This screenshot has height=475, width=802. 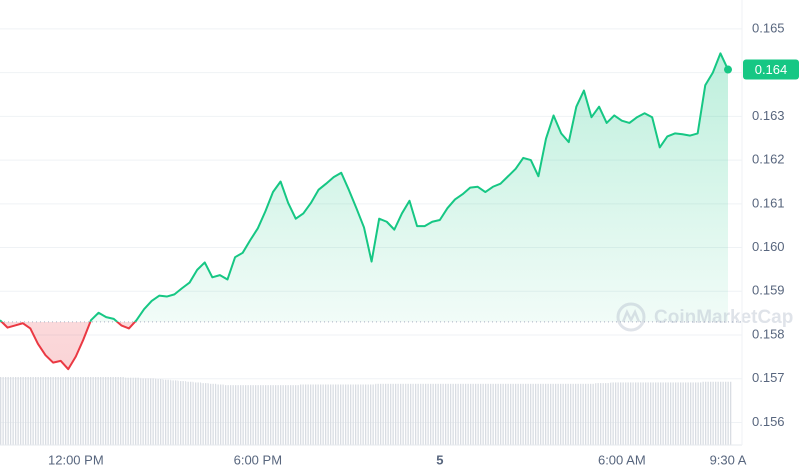 I want to click on price-tag, so click(x=771, y=69).